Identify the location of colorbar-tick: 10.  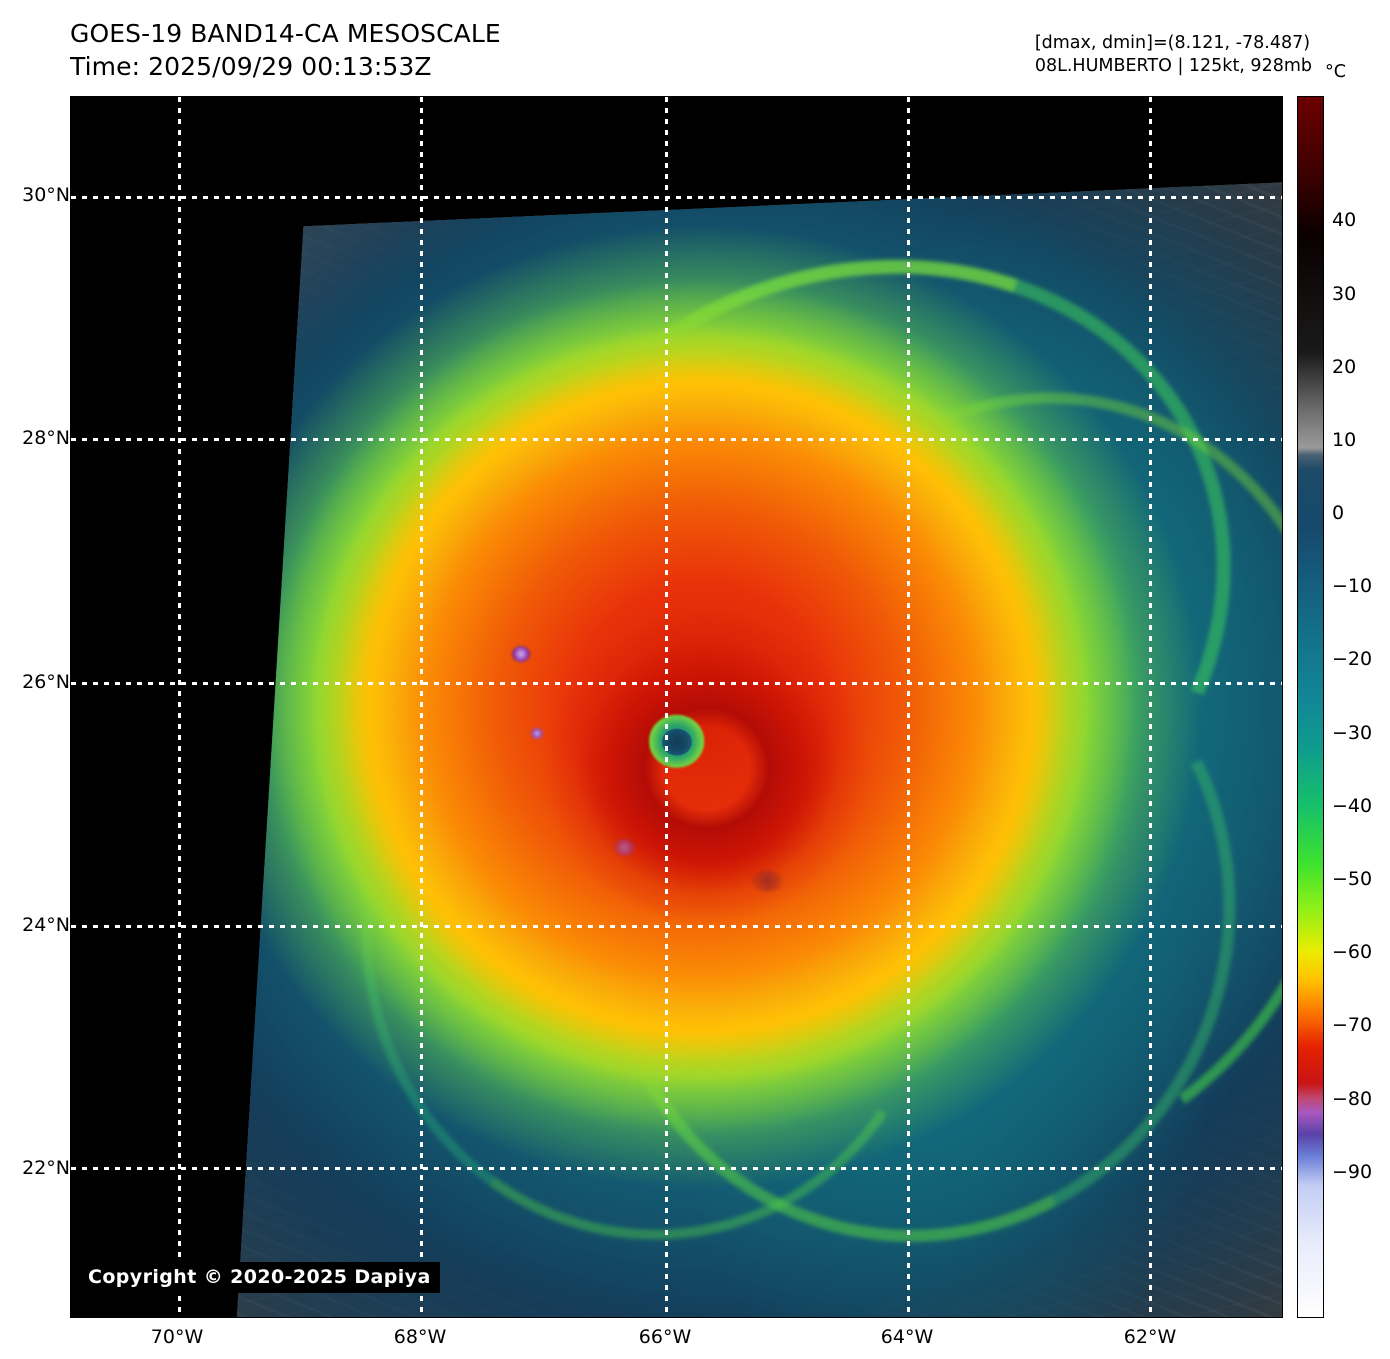
(1344, 439).